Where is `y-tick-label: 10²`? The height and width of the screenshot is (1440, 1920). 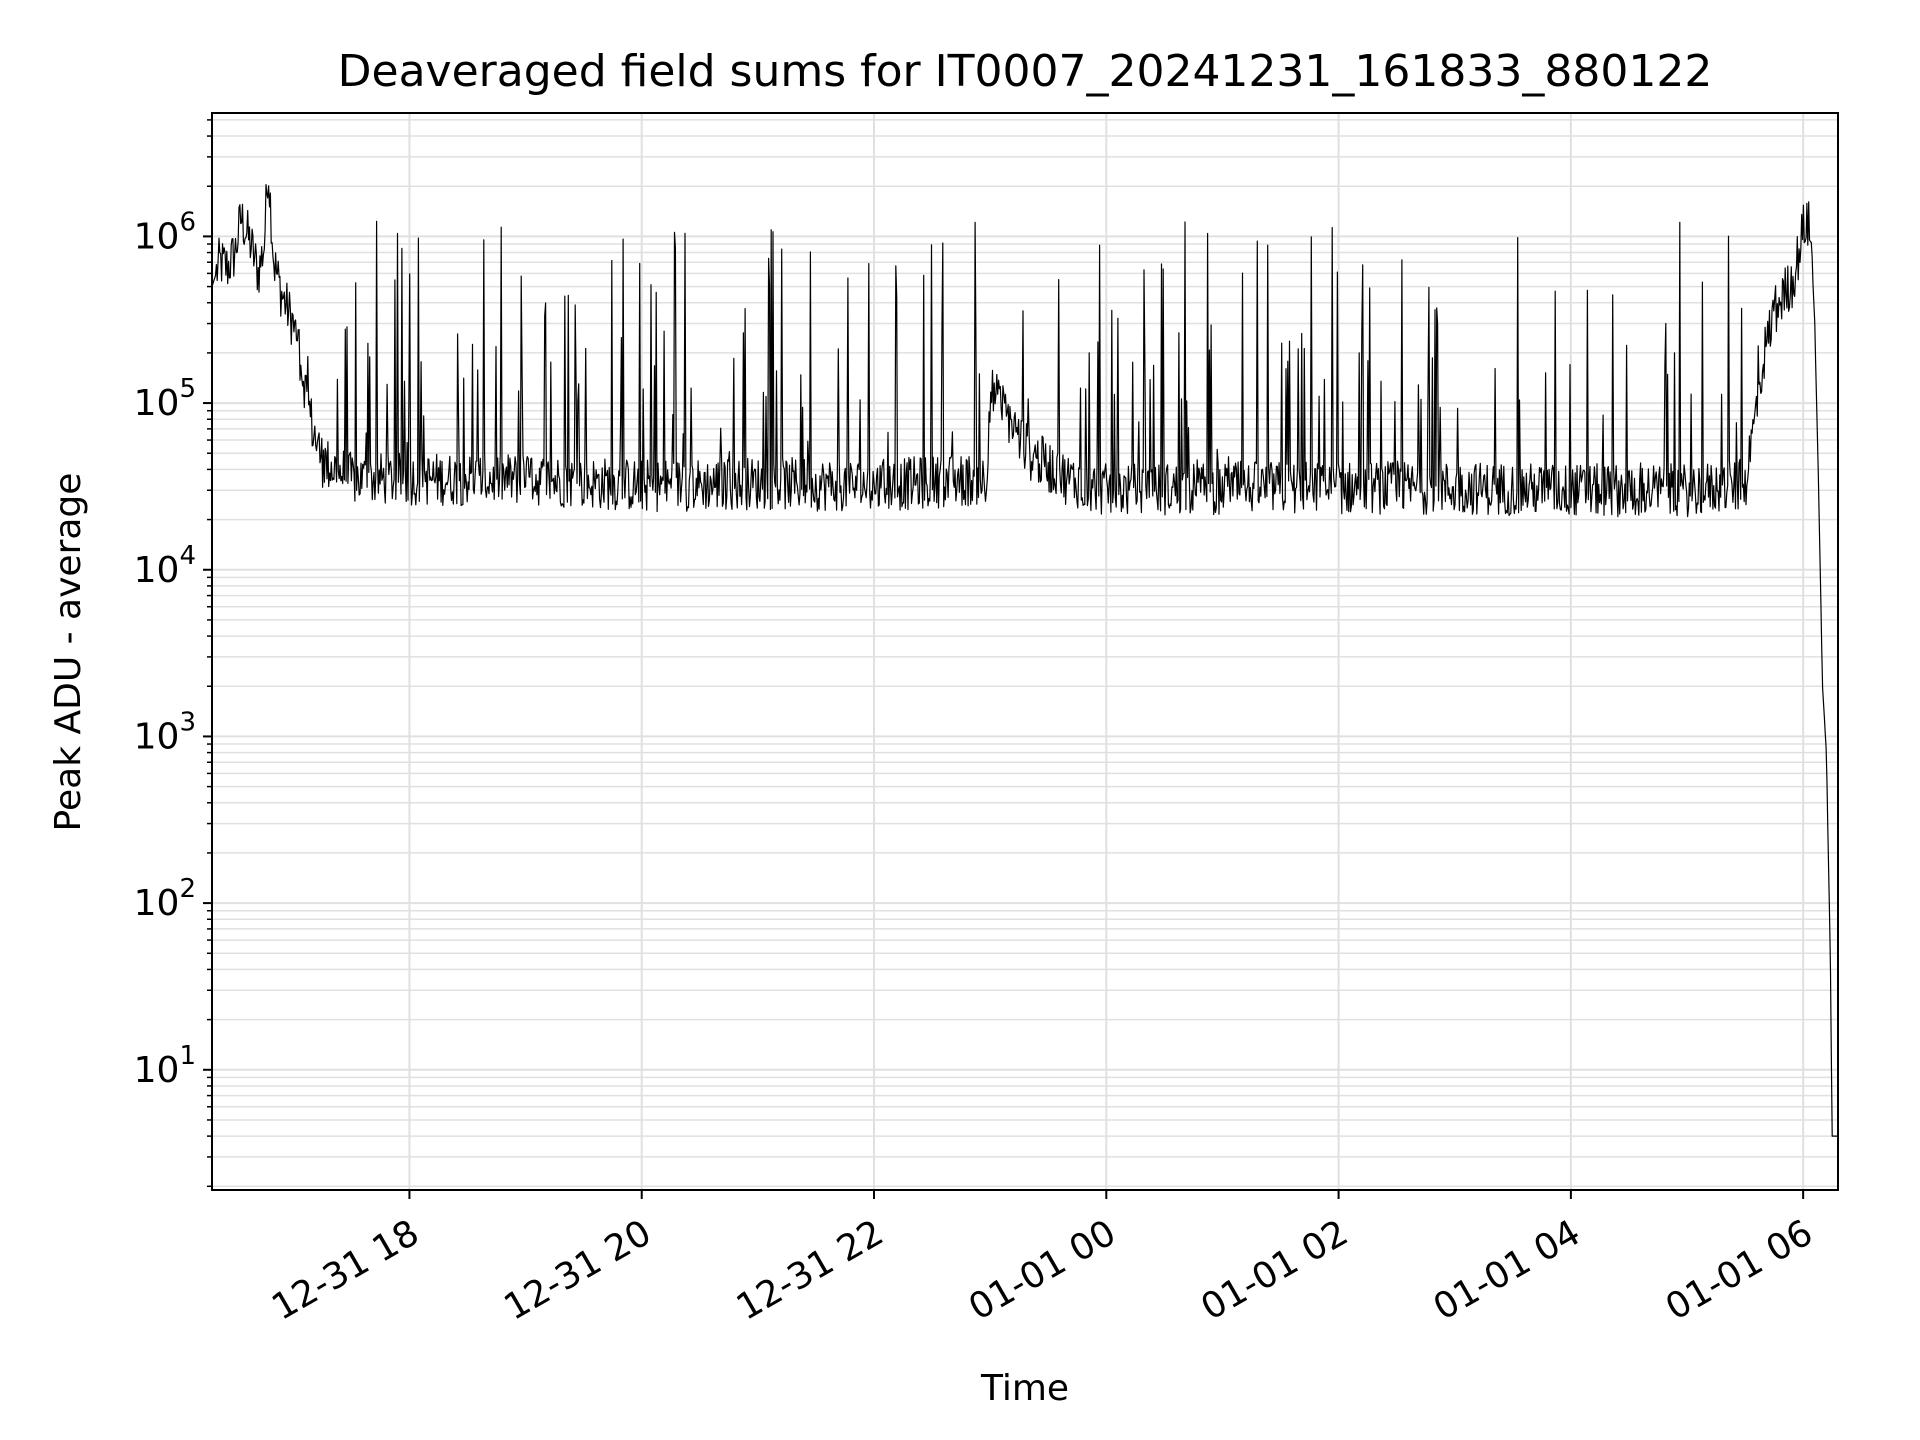 y-tick-label: 10² is located at coordinates (165, 899).